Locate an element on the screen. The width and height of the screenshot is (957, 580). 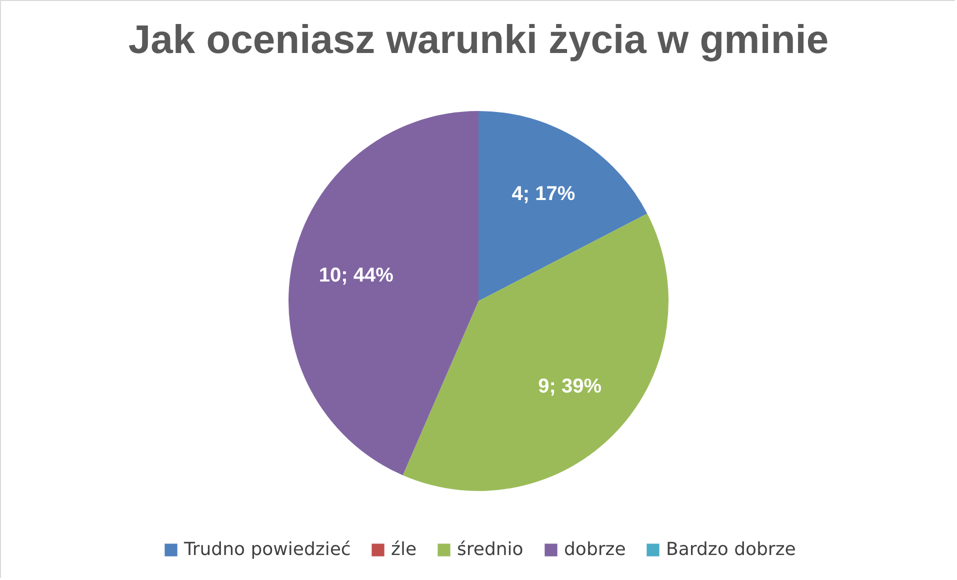
legend-label: Bardzo dobrze is located at coordinates (731, 549).